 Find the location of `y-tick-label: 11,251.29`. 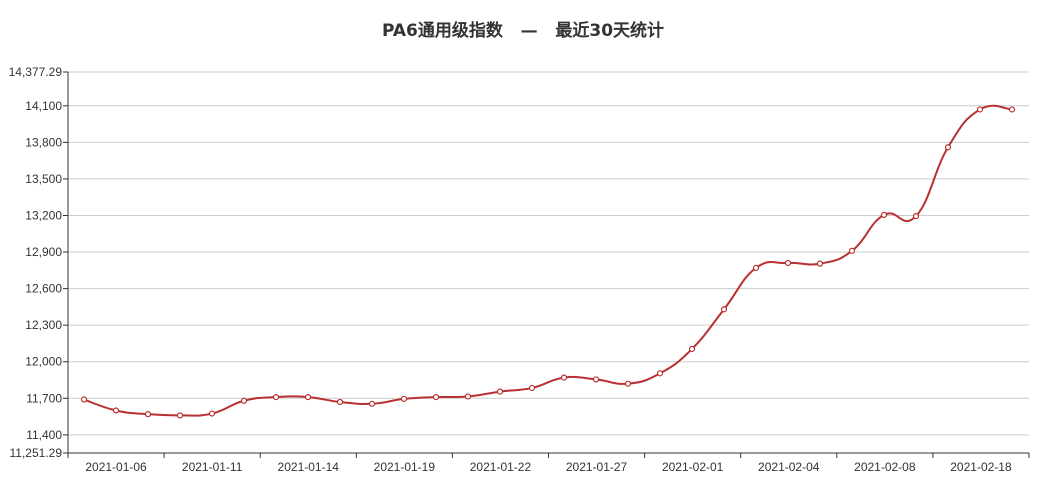

y-tick-label: 11,251.29 is located at coordinates (36, 453).